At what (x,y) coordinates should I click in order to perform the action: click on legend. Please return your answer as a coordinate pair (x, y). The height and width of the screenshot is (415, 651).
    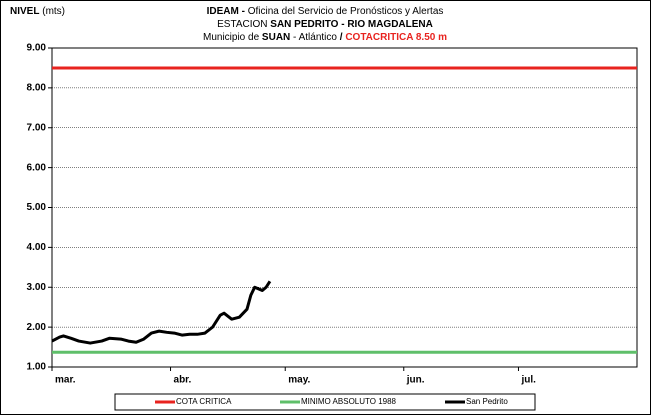
    Looking at the image, I should click on (325, 402).